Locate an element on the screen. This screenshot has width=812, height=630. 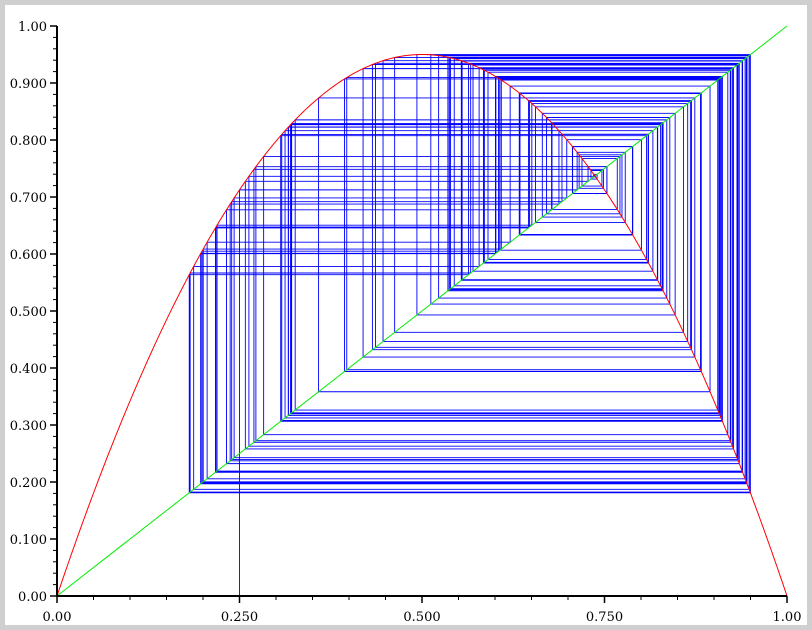
y-tick-label: 0.800 is located at coordinates (28, 141).